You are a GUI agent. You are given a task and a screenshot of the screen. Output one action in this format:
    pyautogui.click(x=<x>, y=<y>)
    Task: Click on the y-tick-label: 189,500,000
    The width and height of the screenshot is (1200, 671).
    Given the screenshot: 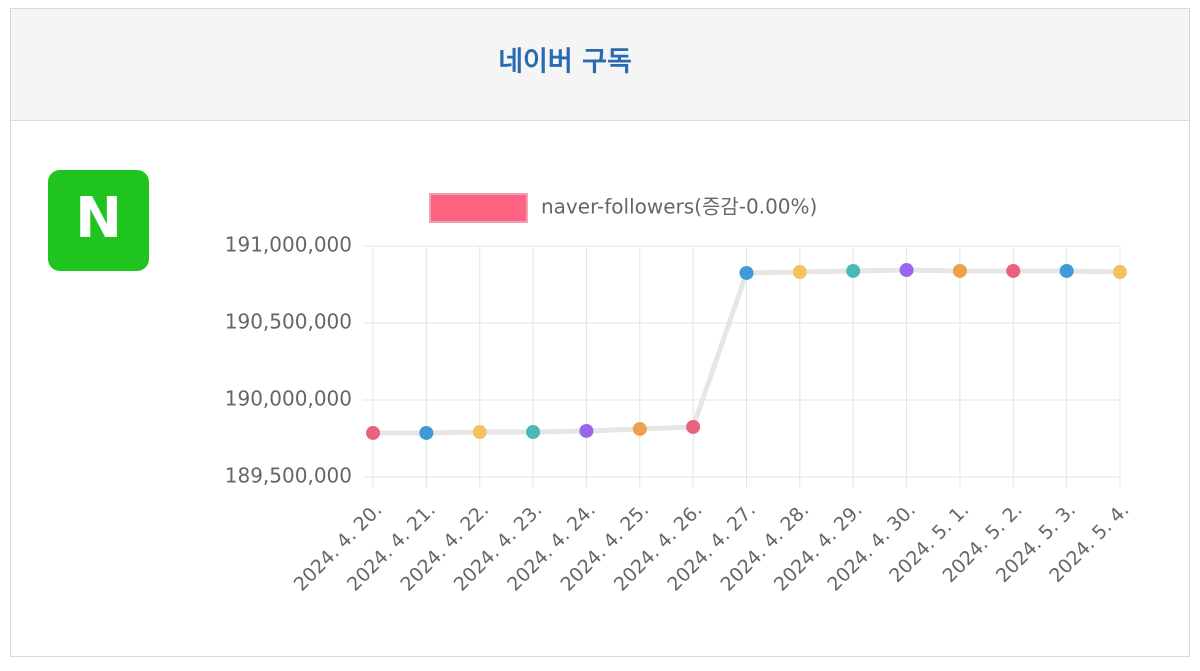 What is the action you would take?
    pyautogui.click(x=288, y=476)
    